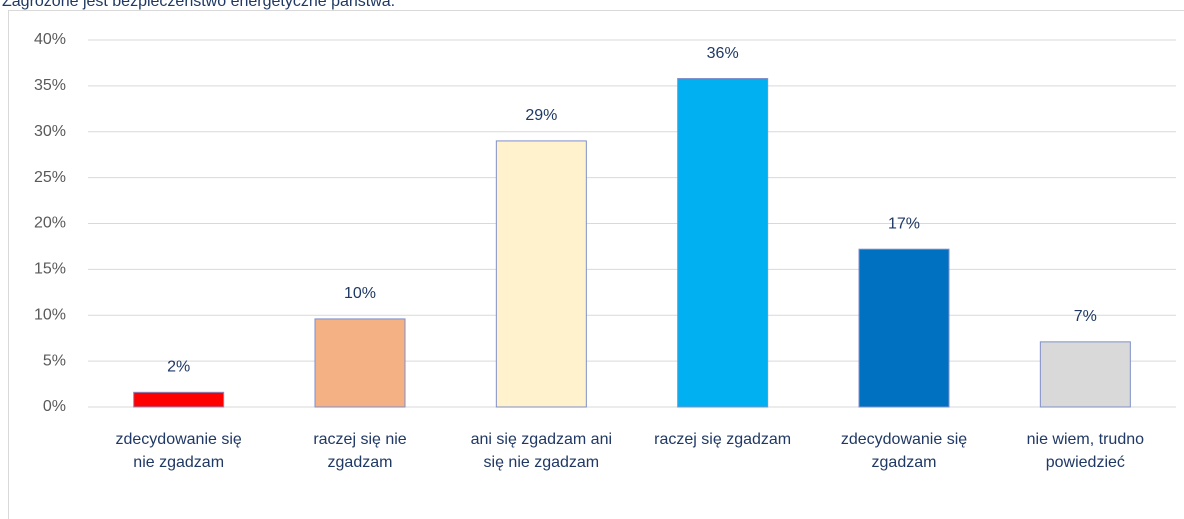 This screenshot has height=519, width=1184. I want to click on data-label: 7%, so click(1085, 316).